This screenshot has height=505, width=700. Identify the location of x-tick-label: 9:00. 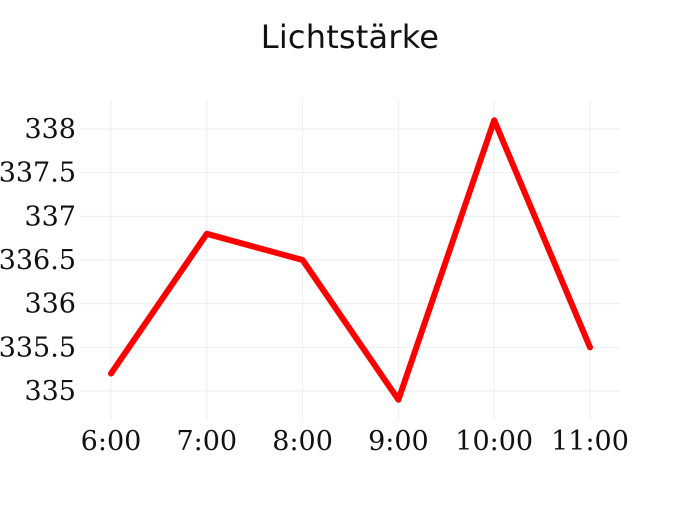
(398, 441).